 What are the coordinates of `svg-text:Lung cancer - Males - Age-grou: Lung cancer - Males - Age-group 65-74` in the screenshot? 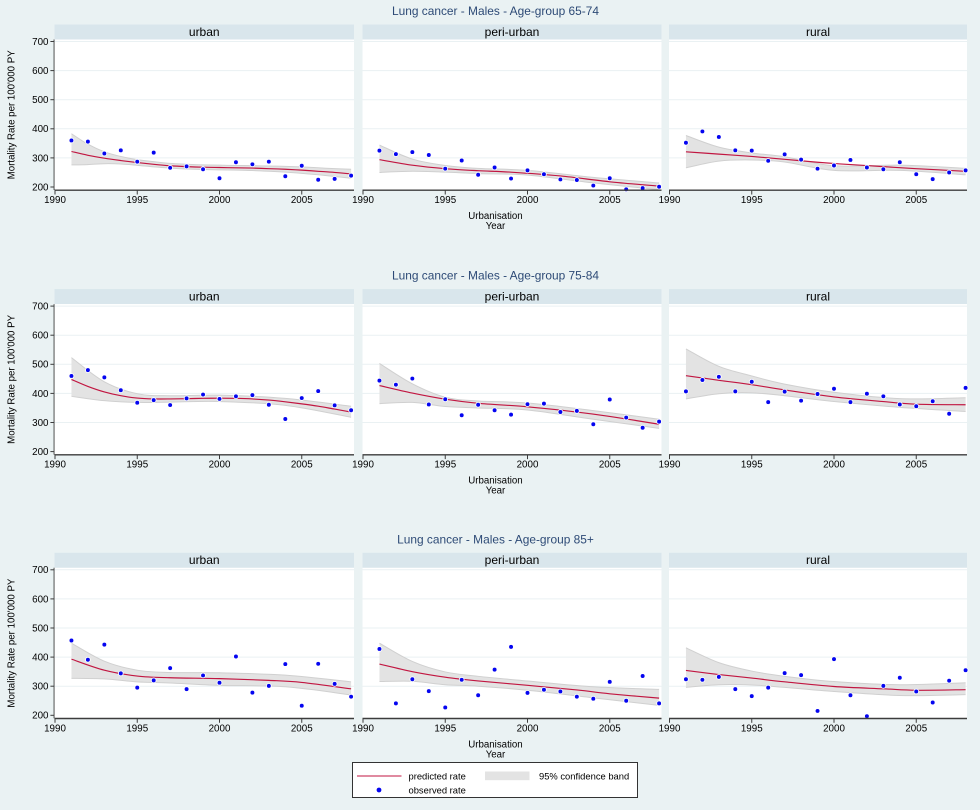 It's located at (495, 11).